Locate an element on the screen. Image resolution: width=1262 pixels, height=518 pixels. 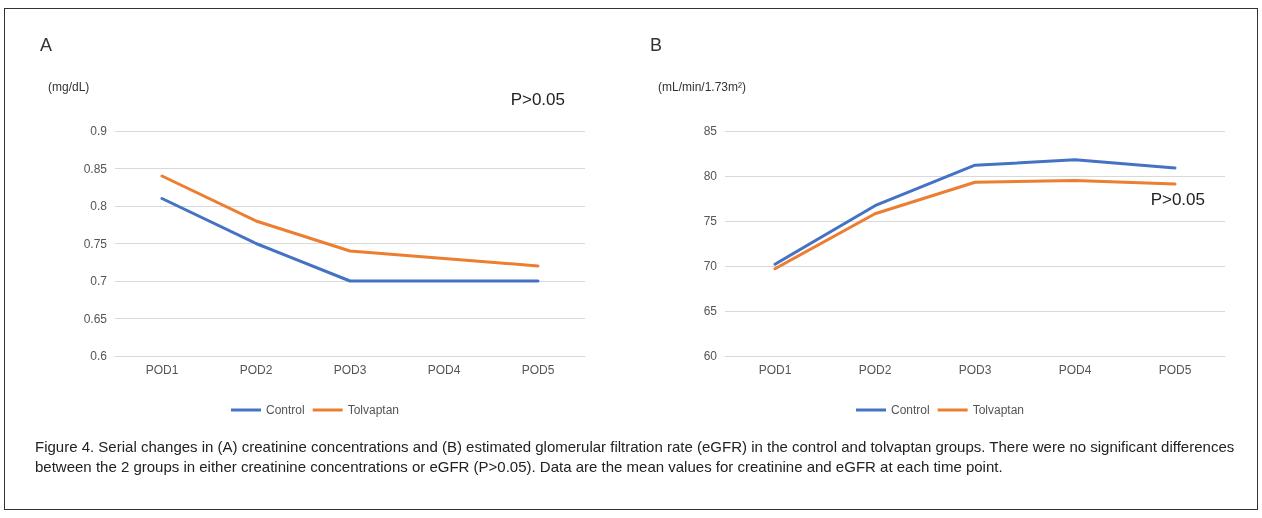
annotation: P>0.05 is located at coordinates (1178, 199).